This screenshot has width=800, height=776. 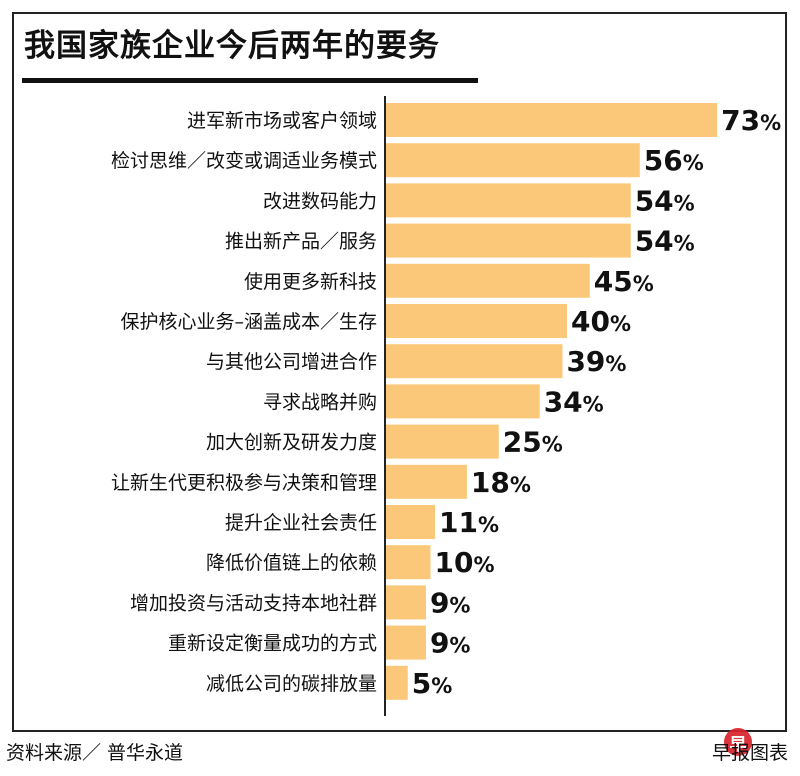 What do you see at coordinates (574, 401) in the screenshot?
I see `value-label: 34%` at bounding box center [574, 401].